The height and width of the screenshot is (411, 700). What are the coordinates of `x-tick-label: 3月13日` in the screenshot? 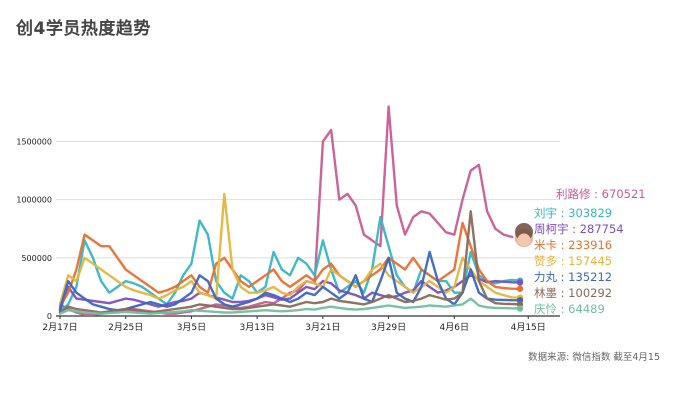 It's located at (257, 327).